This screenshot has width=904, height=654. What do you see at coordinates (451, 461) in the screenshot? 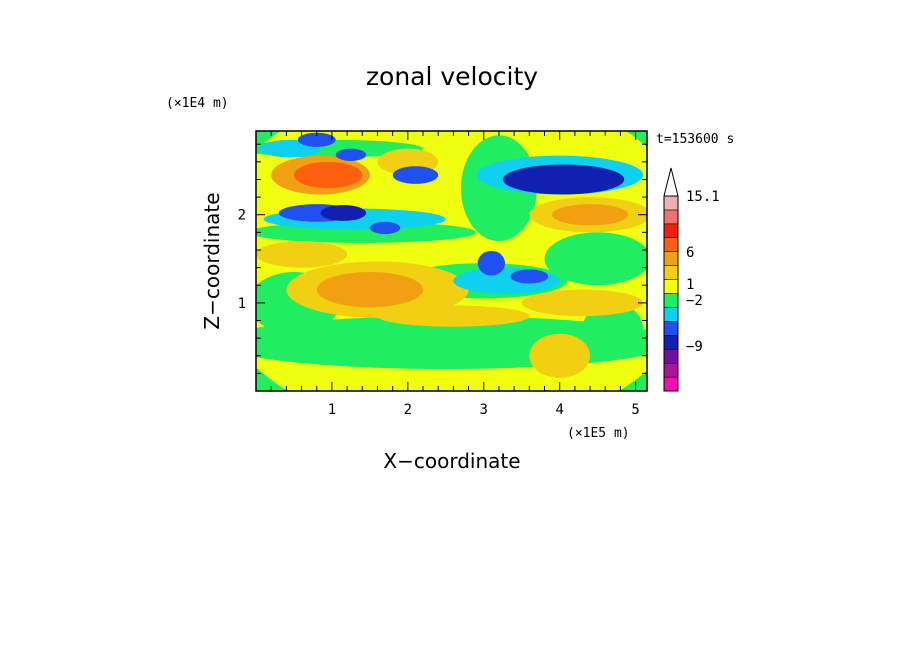
I see `x-axis-label: X−coordinate` at bounding box center [451, 461].